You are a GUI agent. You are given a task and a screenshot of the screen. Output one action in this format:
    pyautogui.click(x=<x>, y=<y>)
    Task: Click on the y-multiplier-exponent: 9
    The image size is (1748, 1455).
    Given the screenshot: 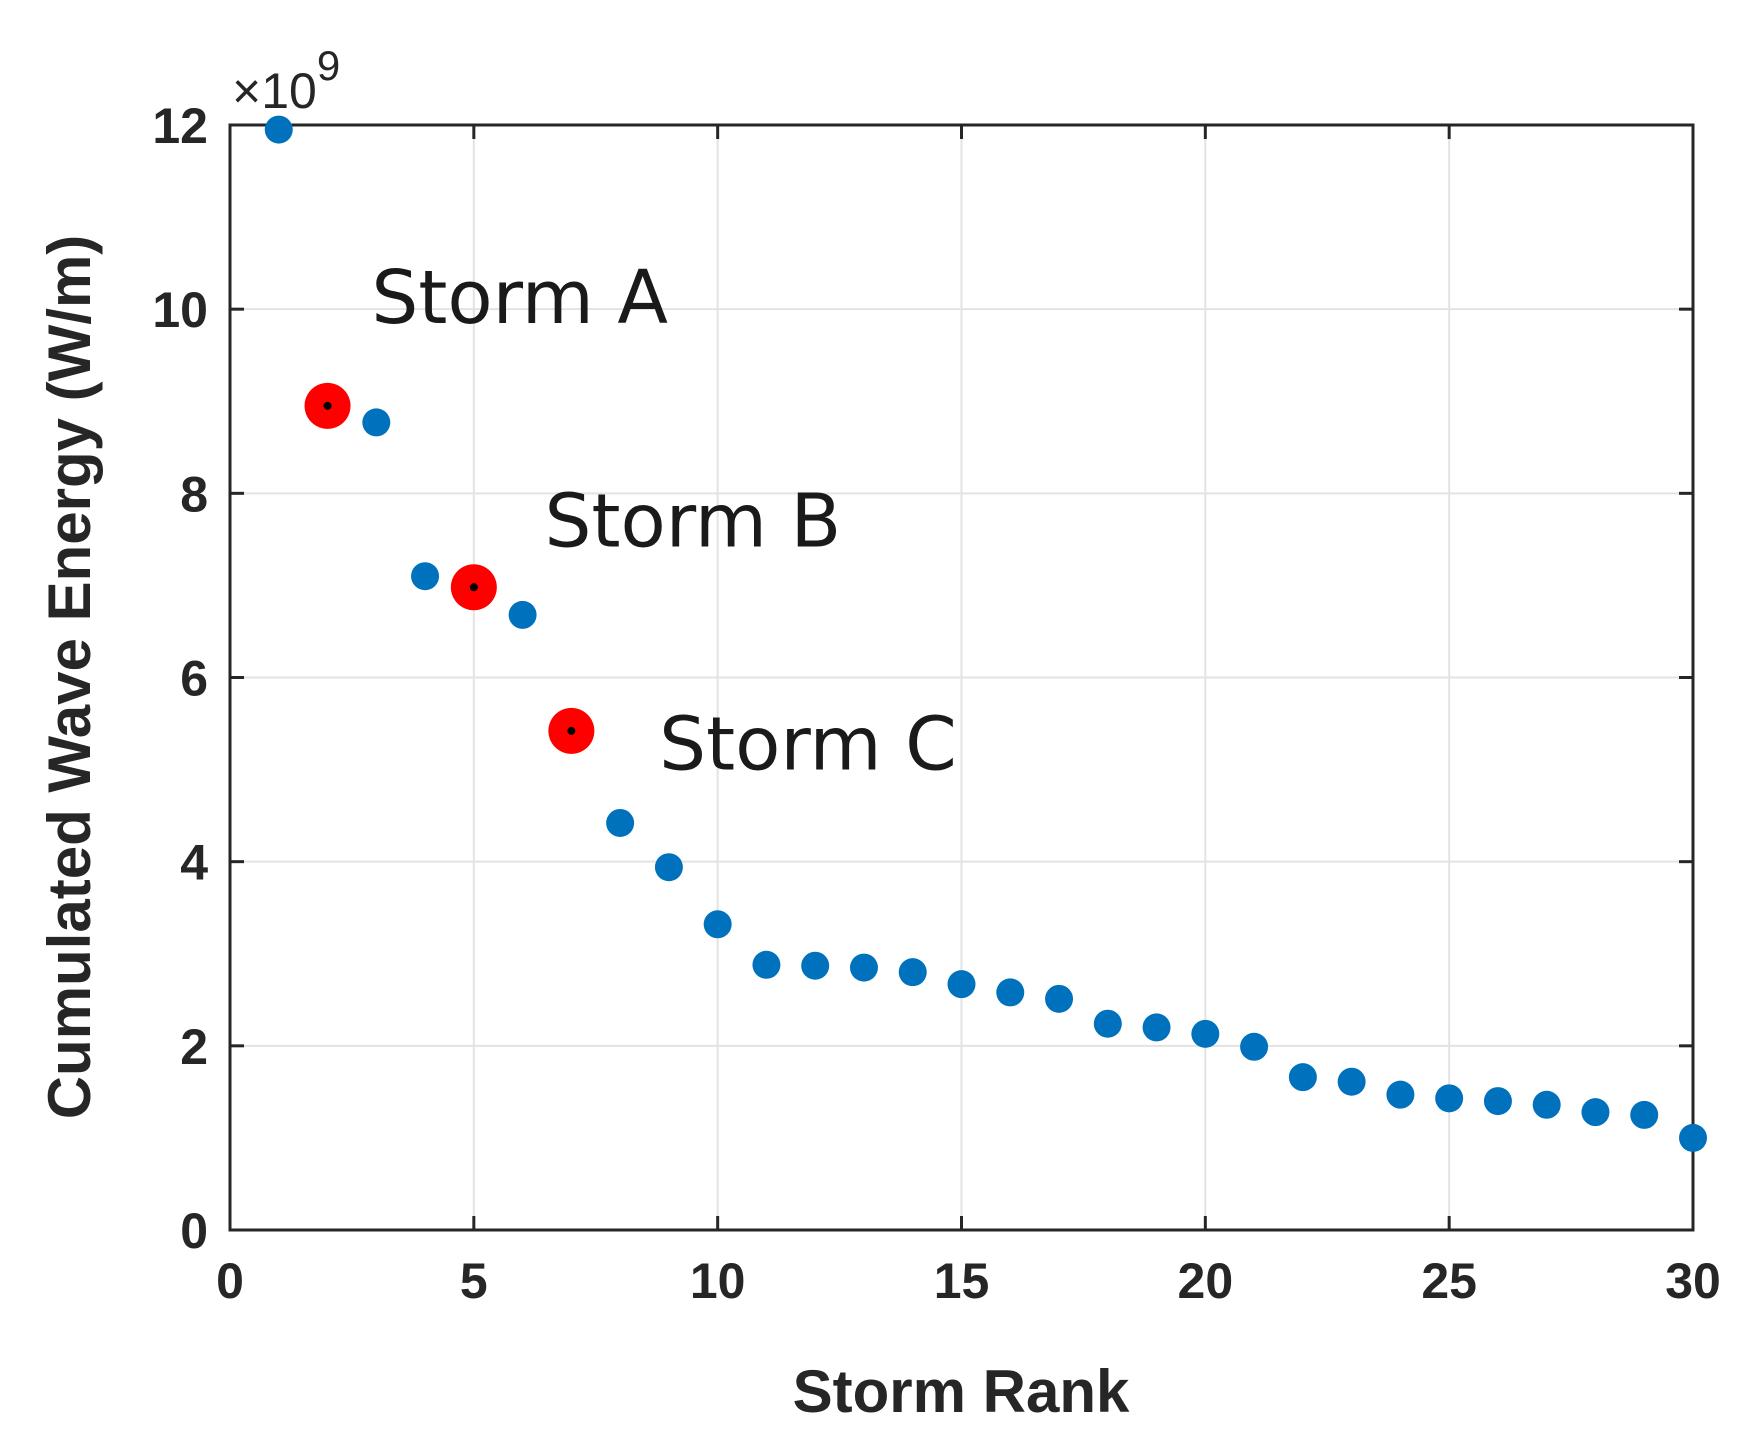 What is the action you would take?
    pyautogui.click(x=328, y=65)
    